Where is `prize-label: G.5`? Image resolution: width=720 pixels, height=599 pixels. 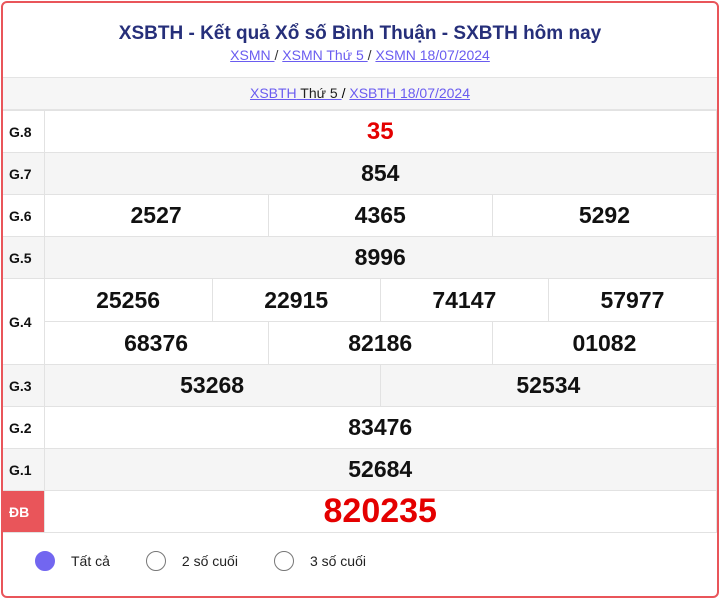 prize-label: G.5 is located at coordinates (24, 257).